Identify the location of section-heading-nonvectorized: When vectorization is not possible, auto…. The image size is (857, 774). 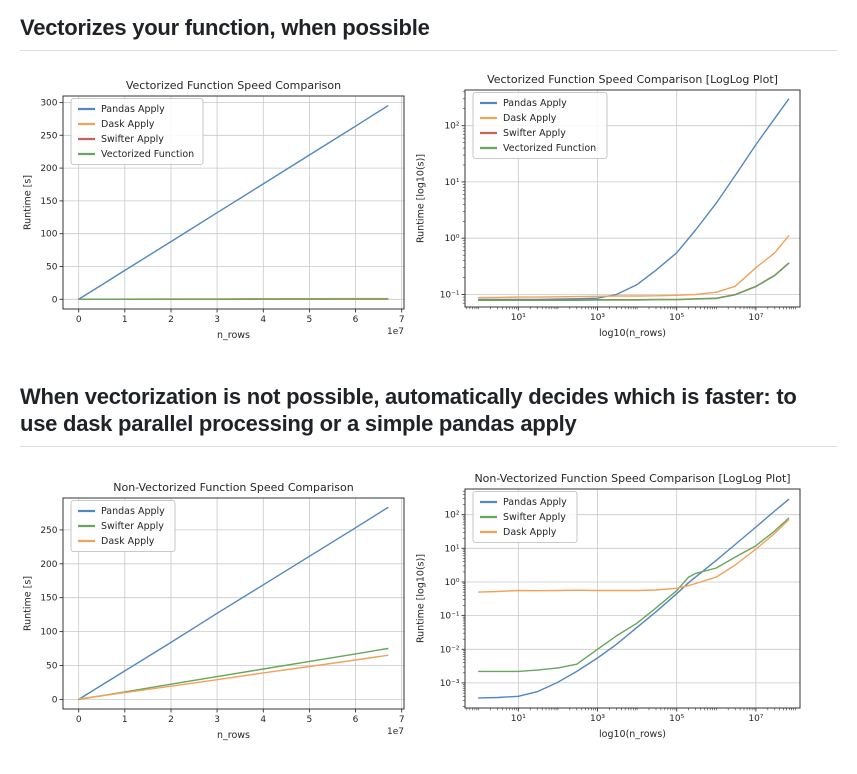
(428, 415).